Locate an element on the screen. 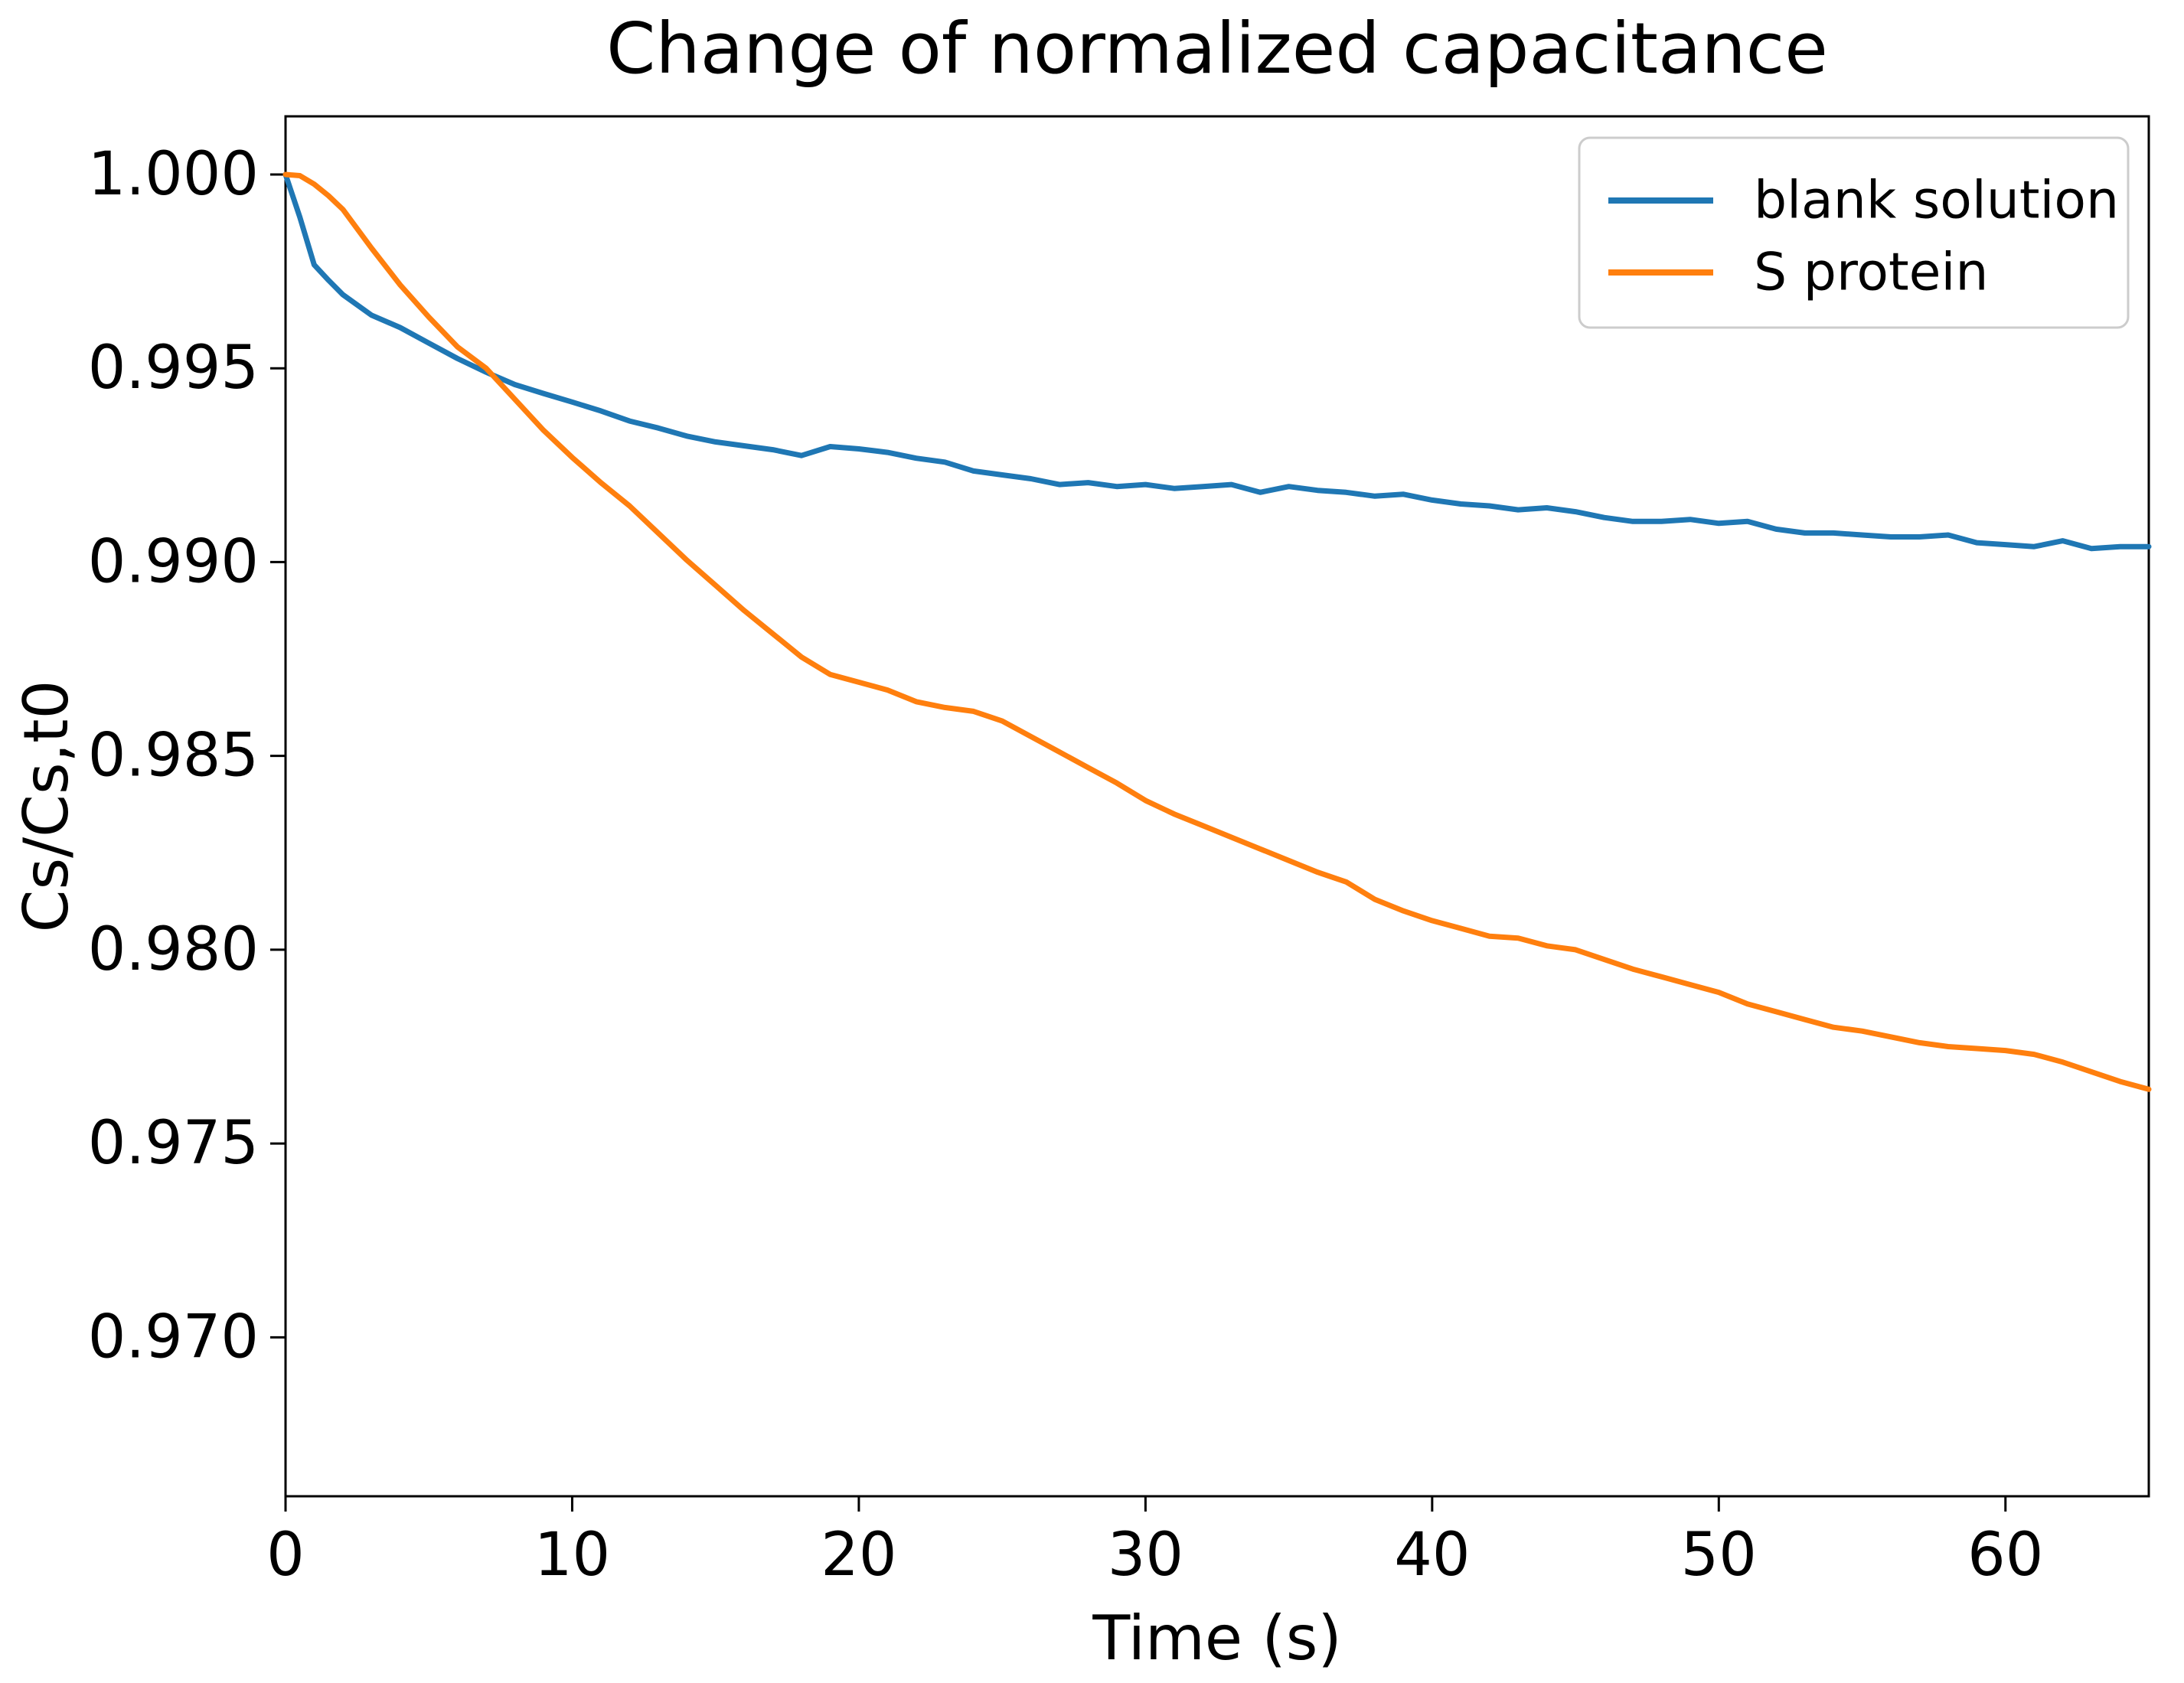 The width and height of the screenshot is (2184, 1683). y-tick-label-0.990: 0.990 is located at coordinates (173, 561).